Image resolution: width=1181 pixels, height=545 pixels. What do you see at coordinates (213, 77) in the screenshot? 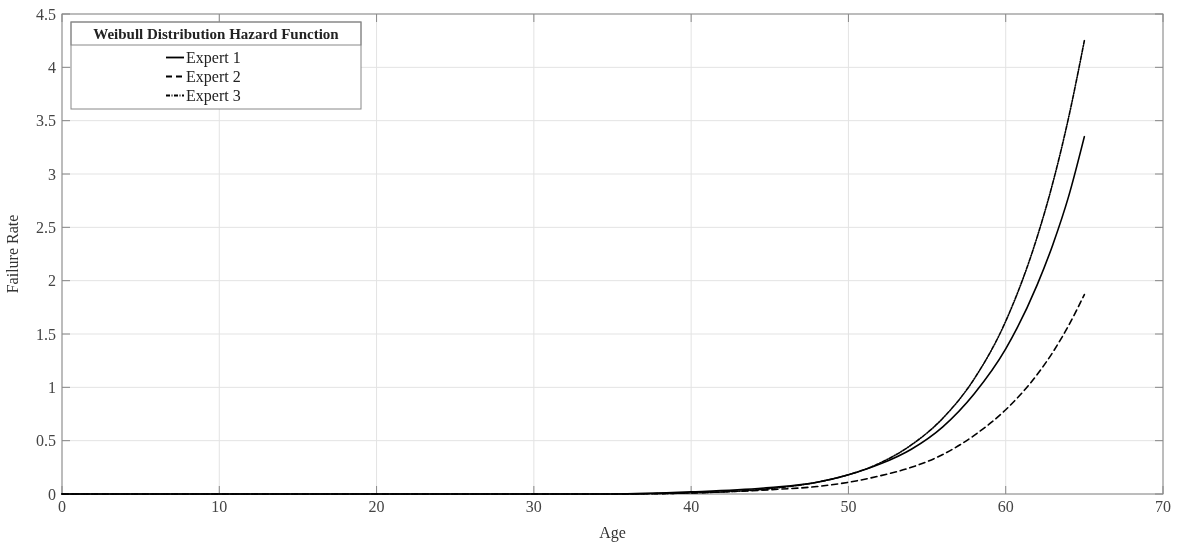
I see `legend-label: Expert 2` at bounding box center [213, 77].